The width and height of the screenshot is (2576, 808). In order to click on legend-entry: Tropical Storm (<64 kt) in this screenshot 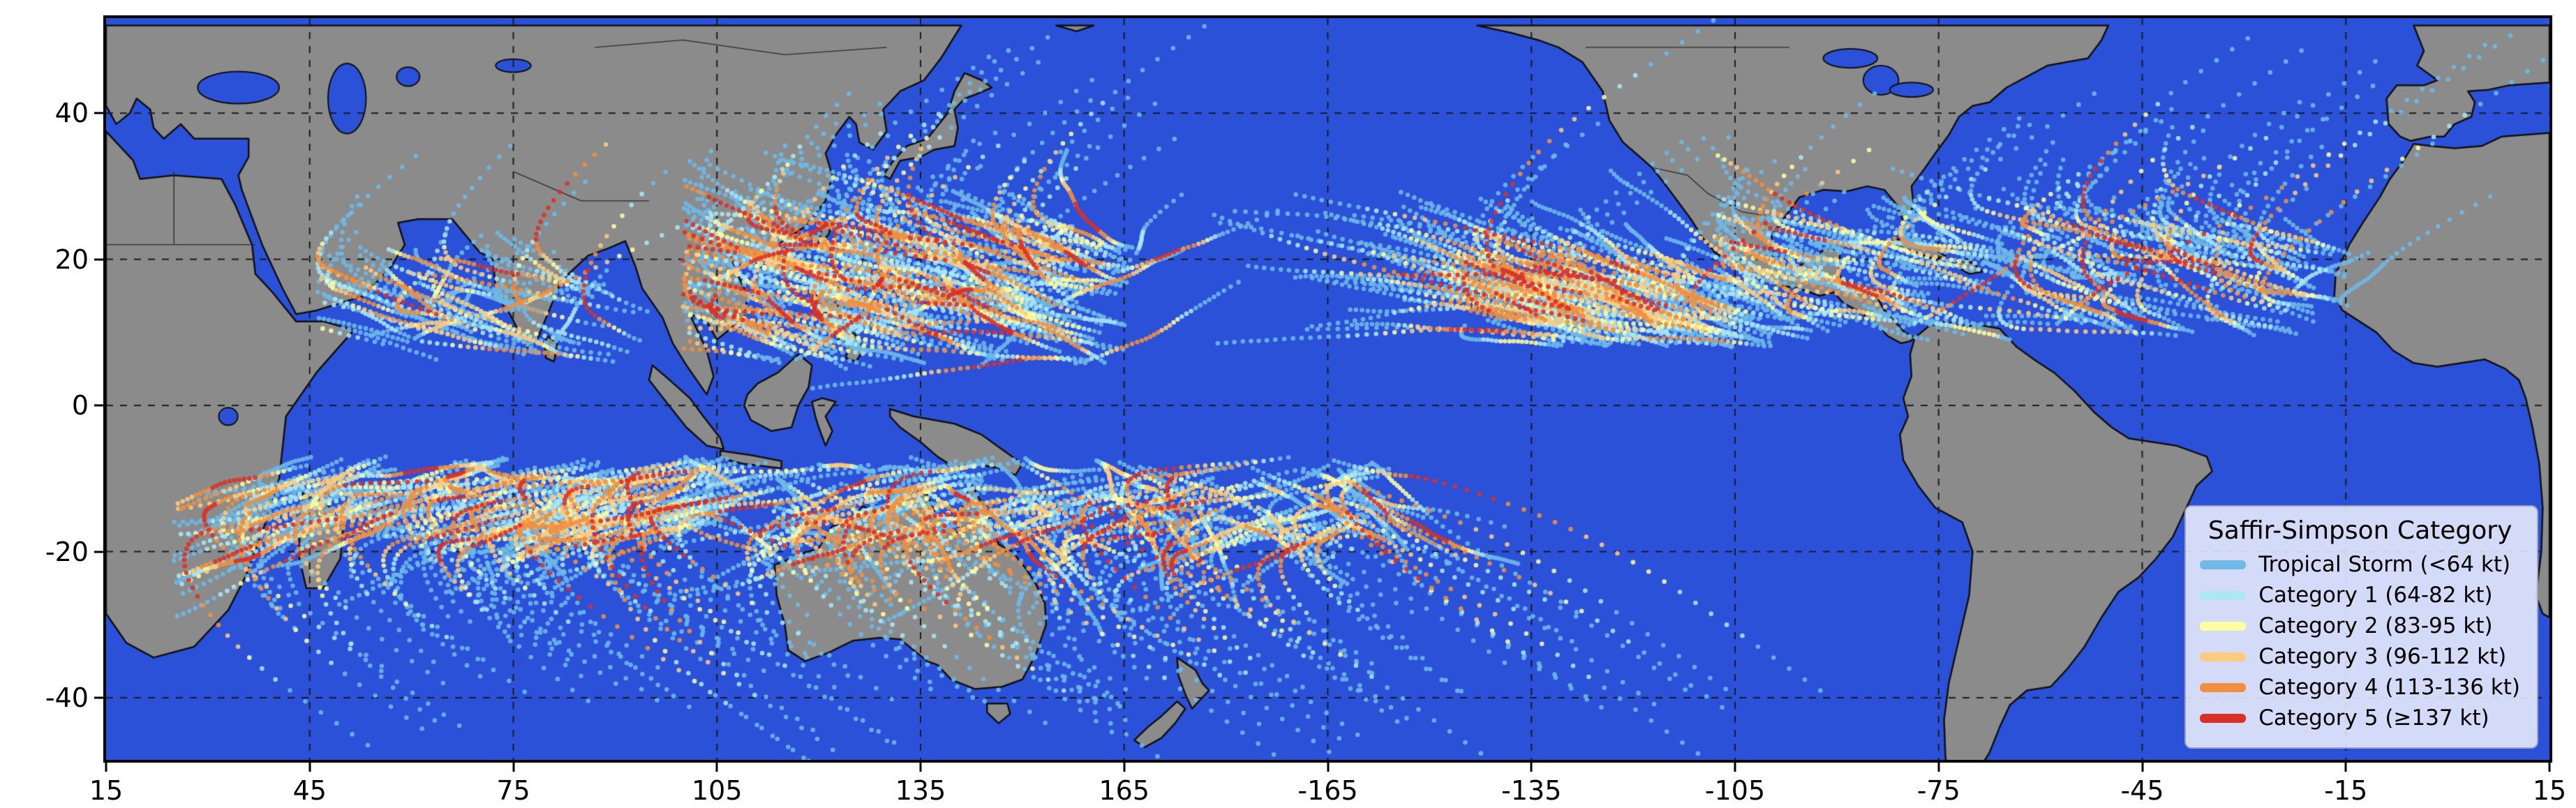, I will do `click(2360, 564)`.